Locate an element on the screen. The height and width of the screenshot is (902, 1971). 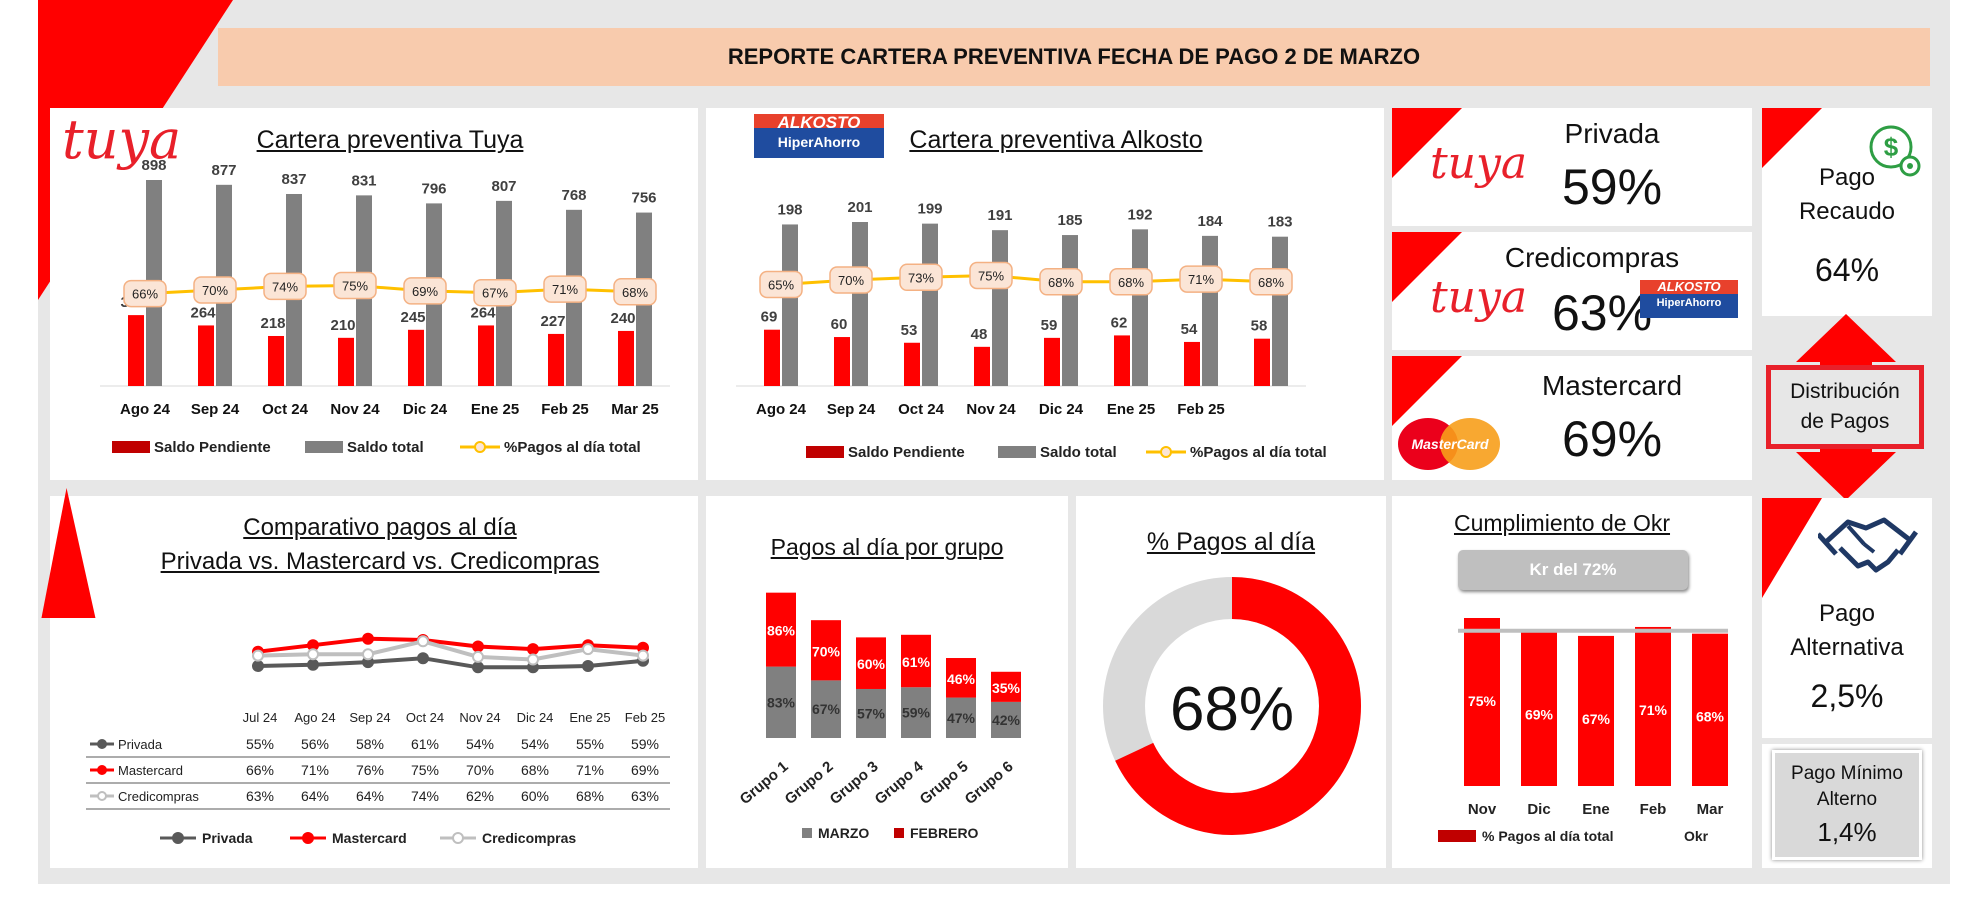
x-tick-label: Grupo 2 is located at coordinates (809, 783).